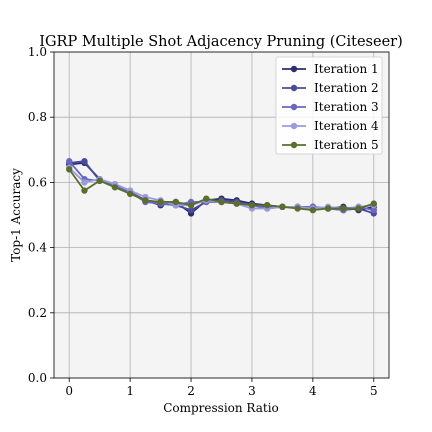  Describe the element at coordinates (130, 391) in the screenshot. I see `x-tick-label: 1` at that location.